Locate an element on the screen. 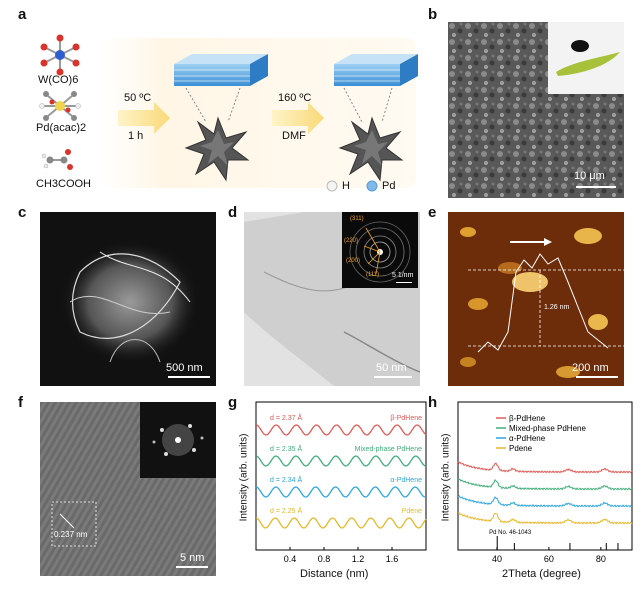 Image resolution: width=640 pixels, height=604 pixels. d-label-g-1: d = 2.35 Å is located at coordinates (286, 448).